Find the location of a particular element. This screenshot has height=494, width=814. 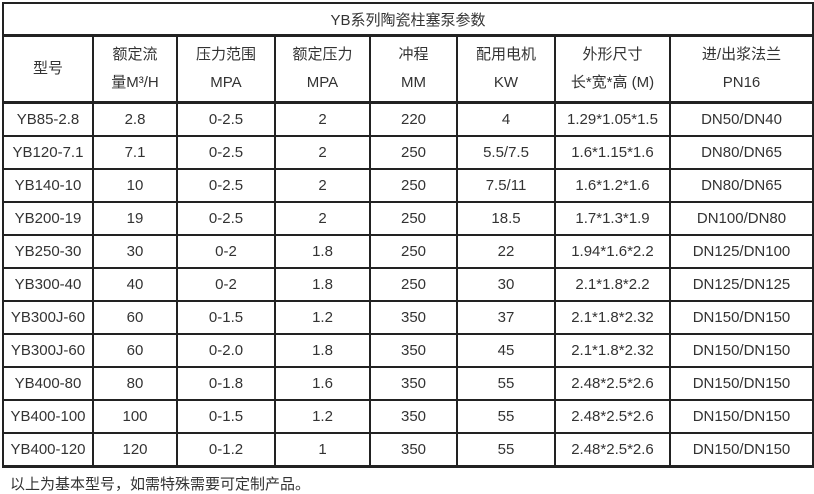

table-header-row: 型号 额定流 量M³/H 压力范围 MPA 额定压力 MPA 冲程 MM is located at coordinates (408, 69).